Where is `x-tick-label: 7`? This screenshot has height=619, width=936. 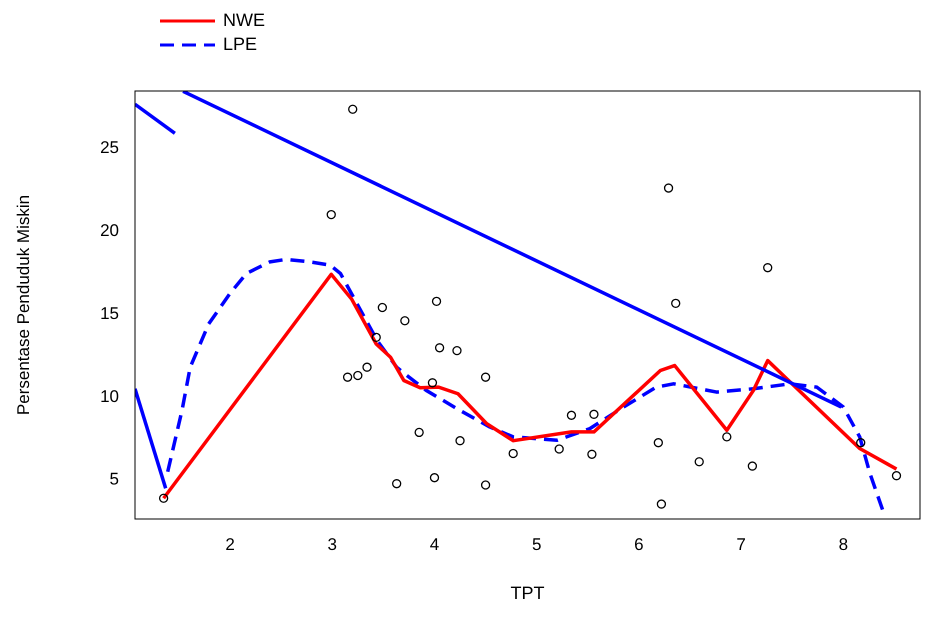
x-tick-label: 7 is located at coordinates (741, 544).